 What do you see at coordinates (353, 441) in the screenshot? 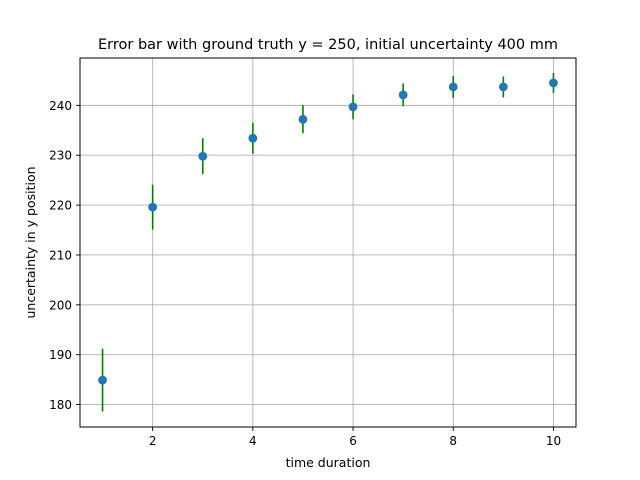
I see `x-tick-label: 6` at bounding box center [353, 441].